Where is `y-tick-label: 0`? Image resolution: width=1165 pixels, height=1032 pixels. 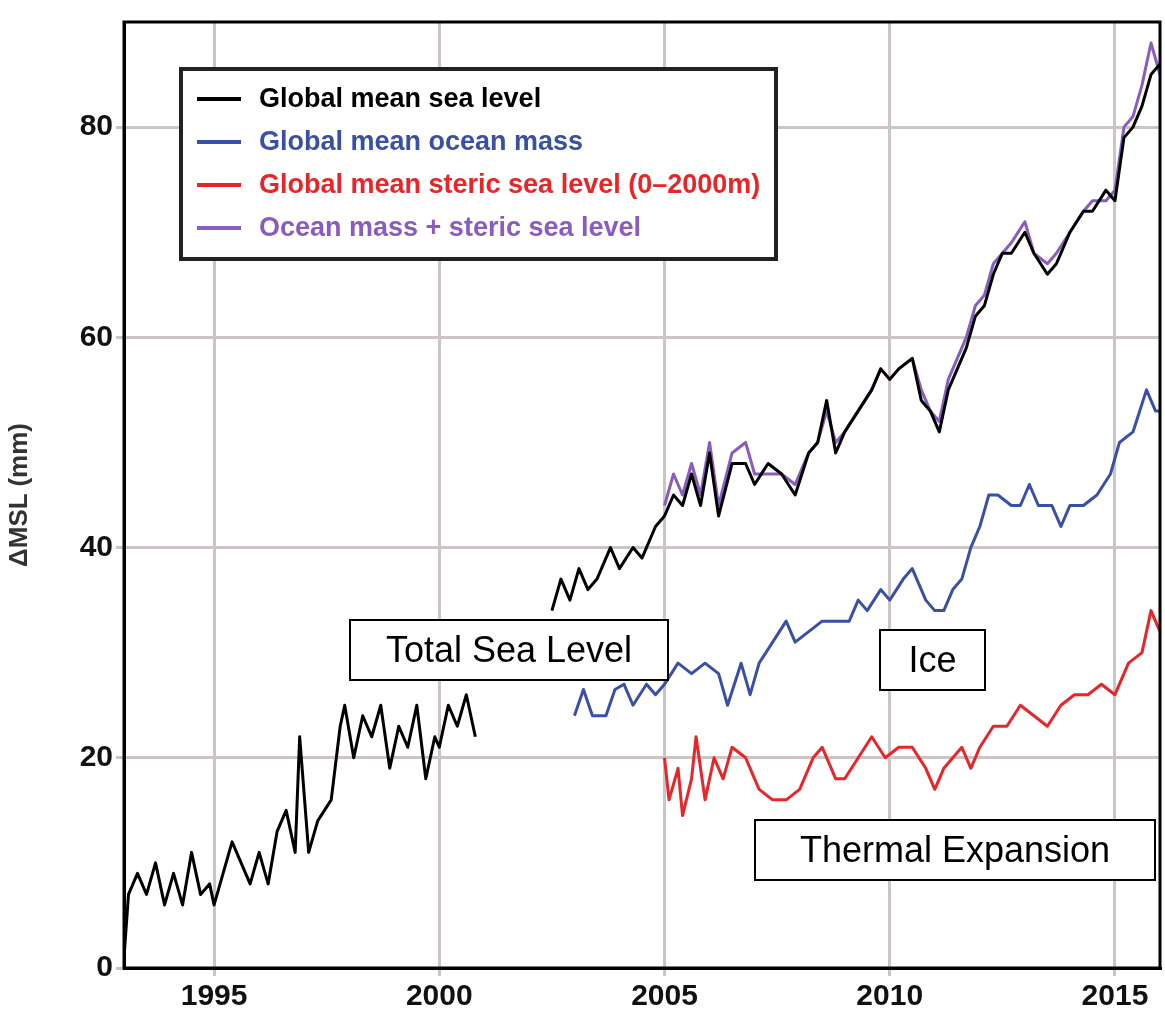
y-tick-label: 0 is located at coordinates (104, 966).